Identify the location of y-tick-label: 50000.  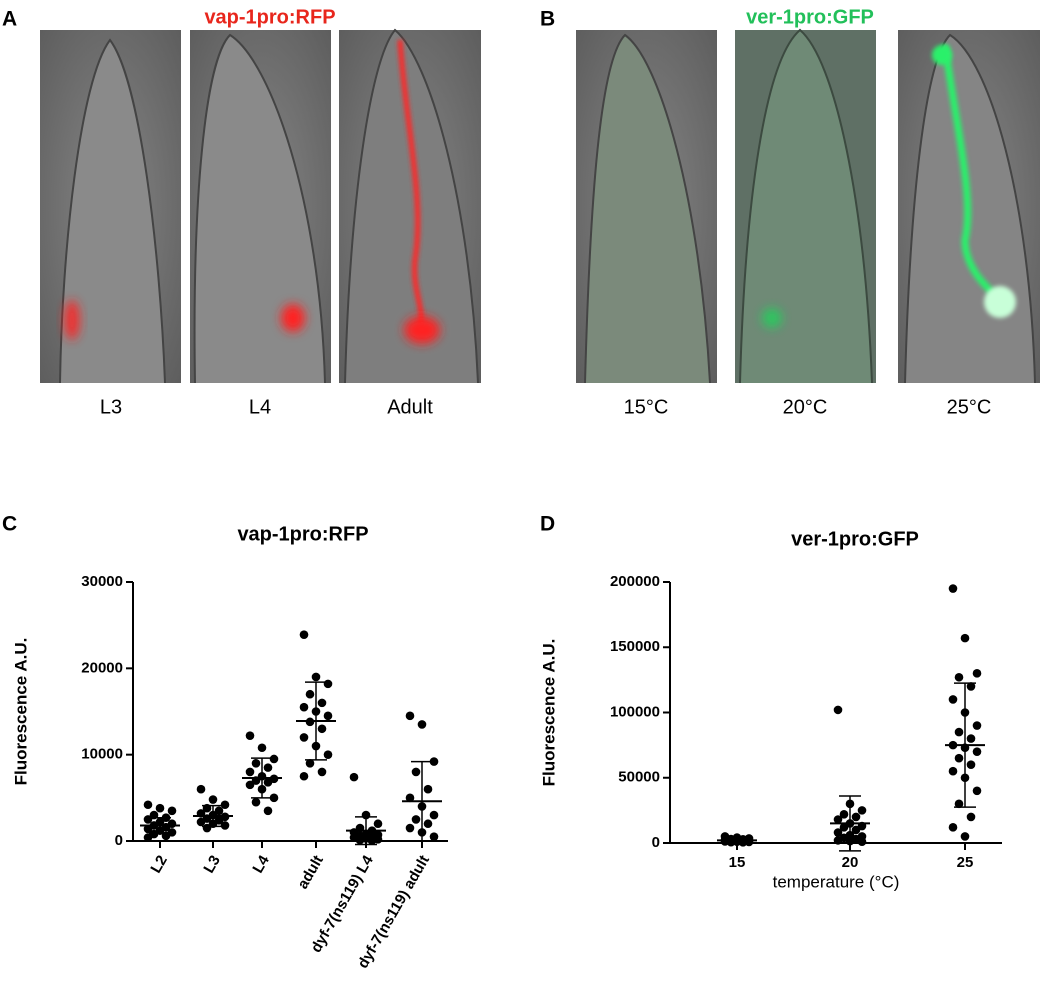
(639, 777).